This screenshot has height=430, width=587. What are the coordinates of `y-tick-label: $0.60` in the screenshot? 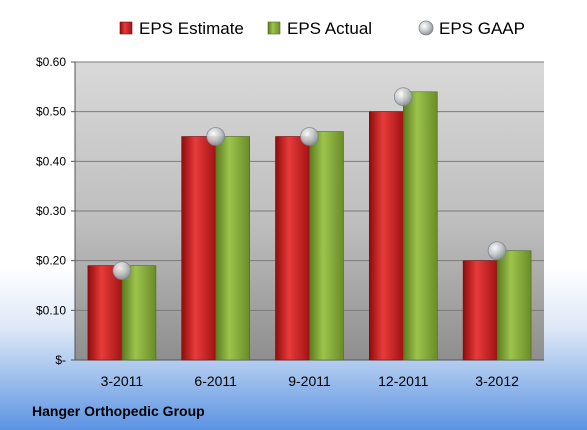 It's located at (51, 62).